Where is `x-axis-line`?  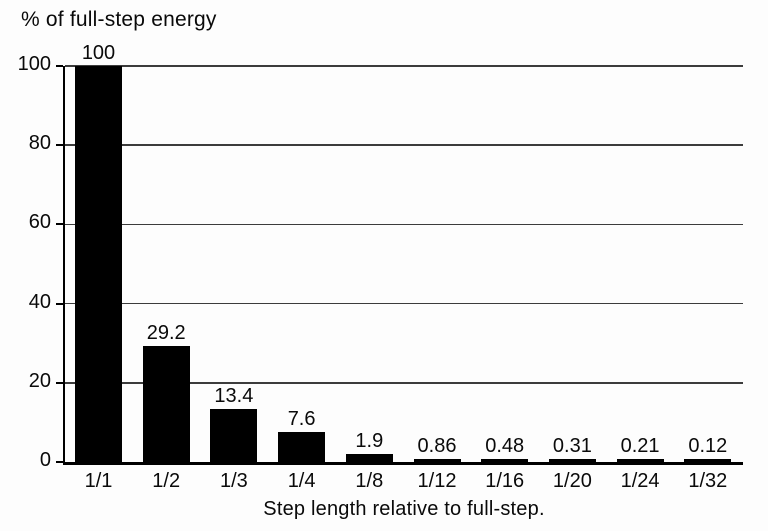 x-axis-line is located at coordinates (402, 463).